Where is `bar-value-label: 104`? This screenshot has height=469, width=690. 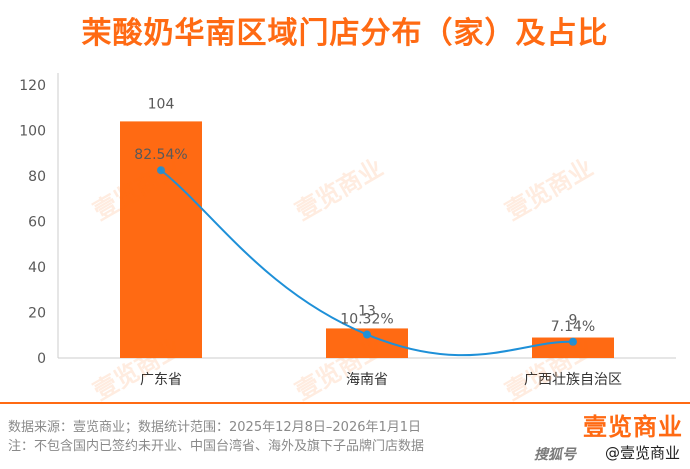 bar-value-label: 104 is located at coordinates (161, 104).